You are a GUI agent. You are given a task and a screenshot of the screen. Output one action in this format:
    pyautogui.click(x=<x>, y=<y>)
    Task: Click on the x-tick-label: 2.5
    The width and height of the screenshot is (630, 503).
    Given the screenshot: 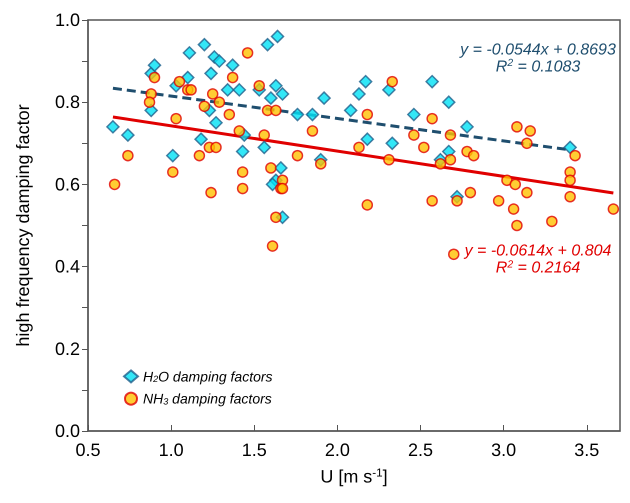 What is the action you would take?
    pyautogui.click(x=421, y=450)
    